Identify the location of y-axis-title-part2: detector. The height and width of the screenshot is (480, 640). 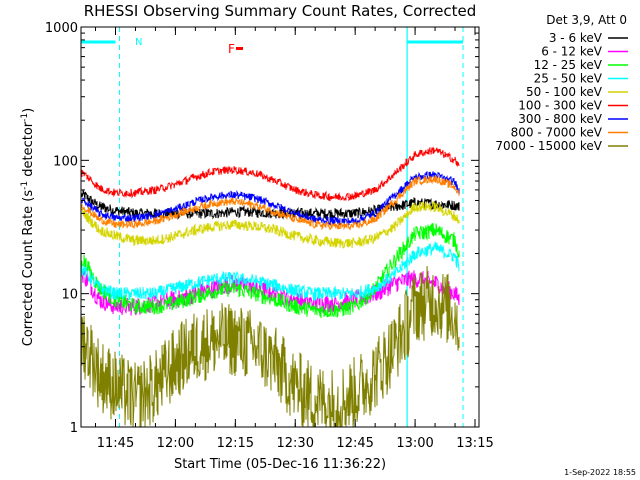
(28, 151).